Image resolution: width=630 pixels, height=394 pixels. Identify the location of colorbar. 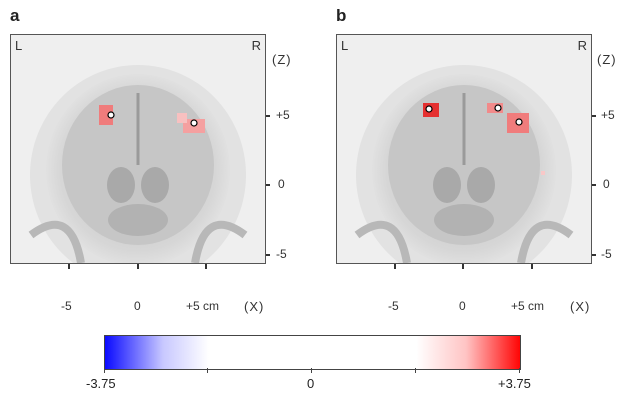
(312, 352).